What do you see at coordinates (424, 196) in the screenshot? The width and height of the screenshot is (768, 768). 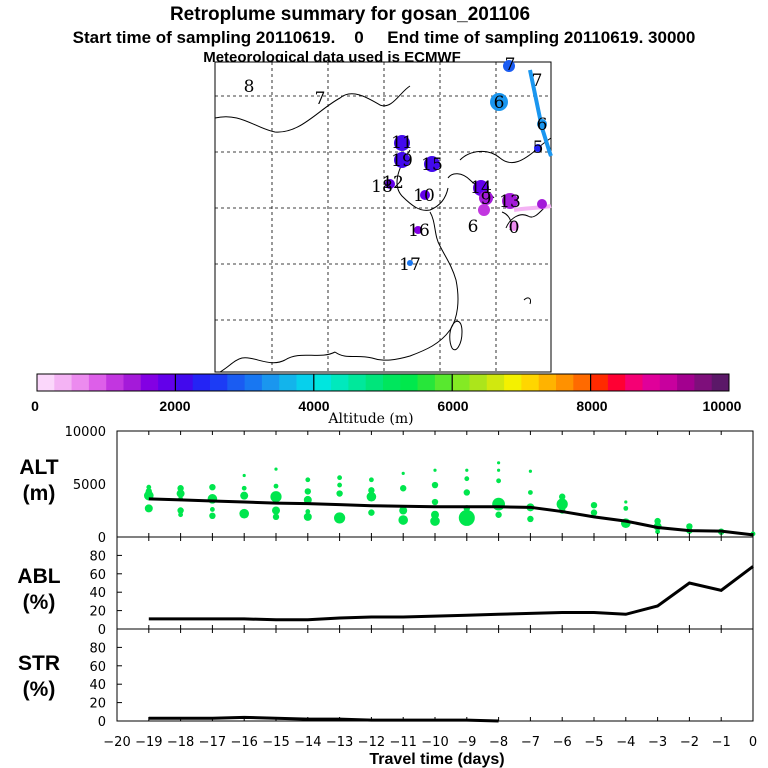 I see `plume-label: 10` at bounding box center [424, 196].